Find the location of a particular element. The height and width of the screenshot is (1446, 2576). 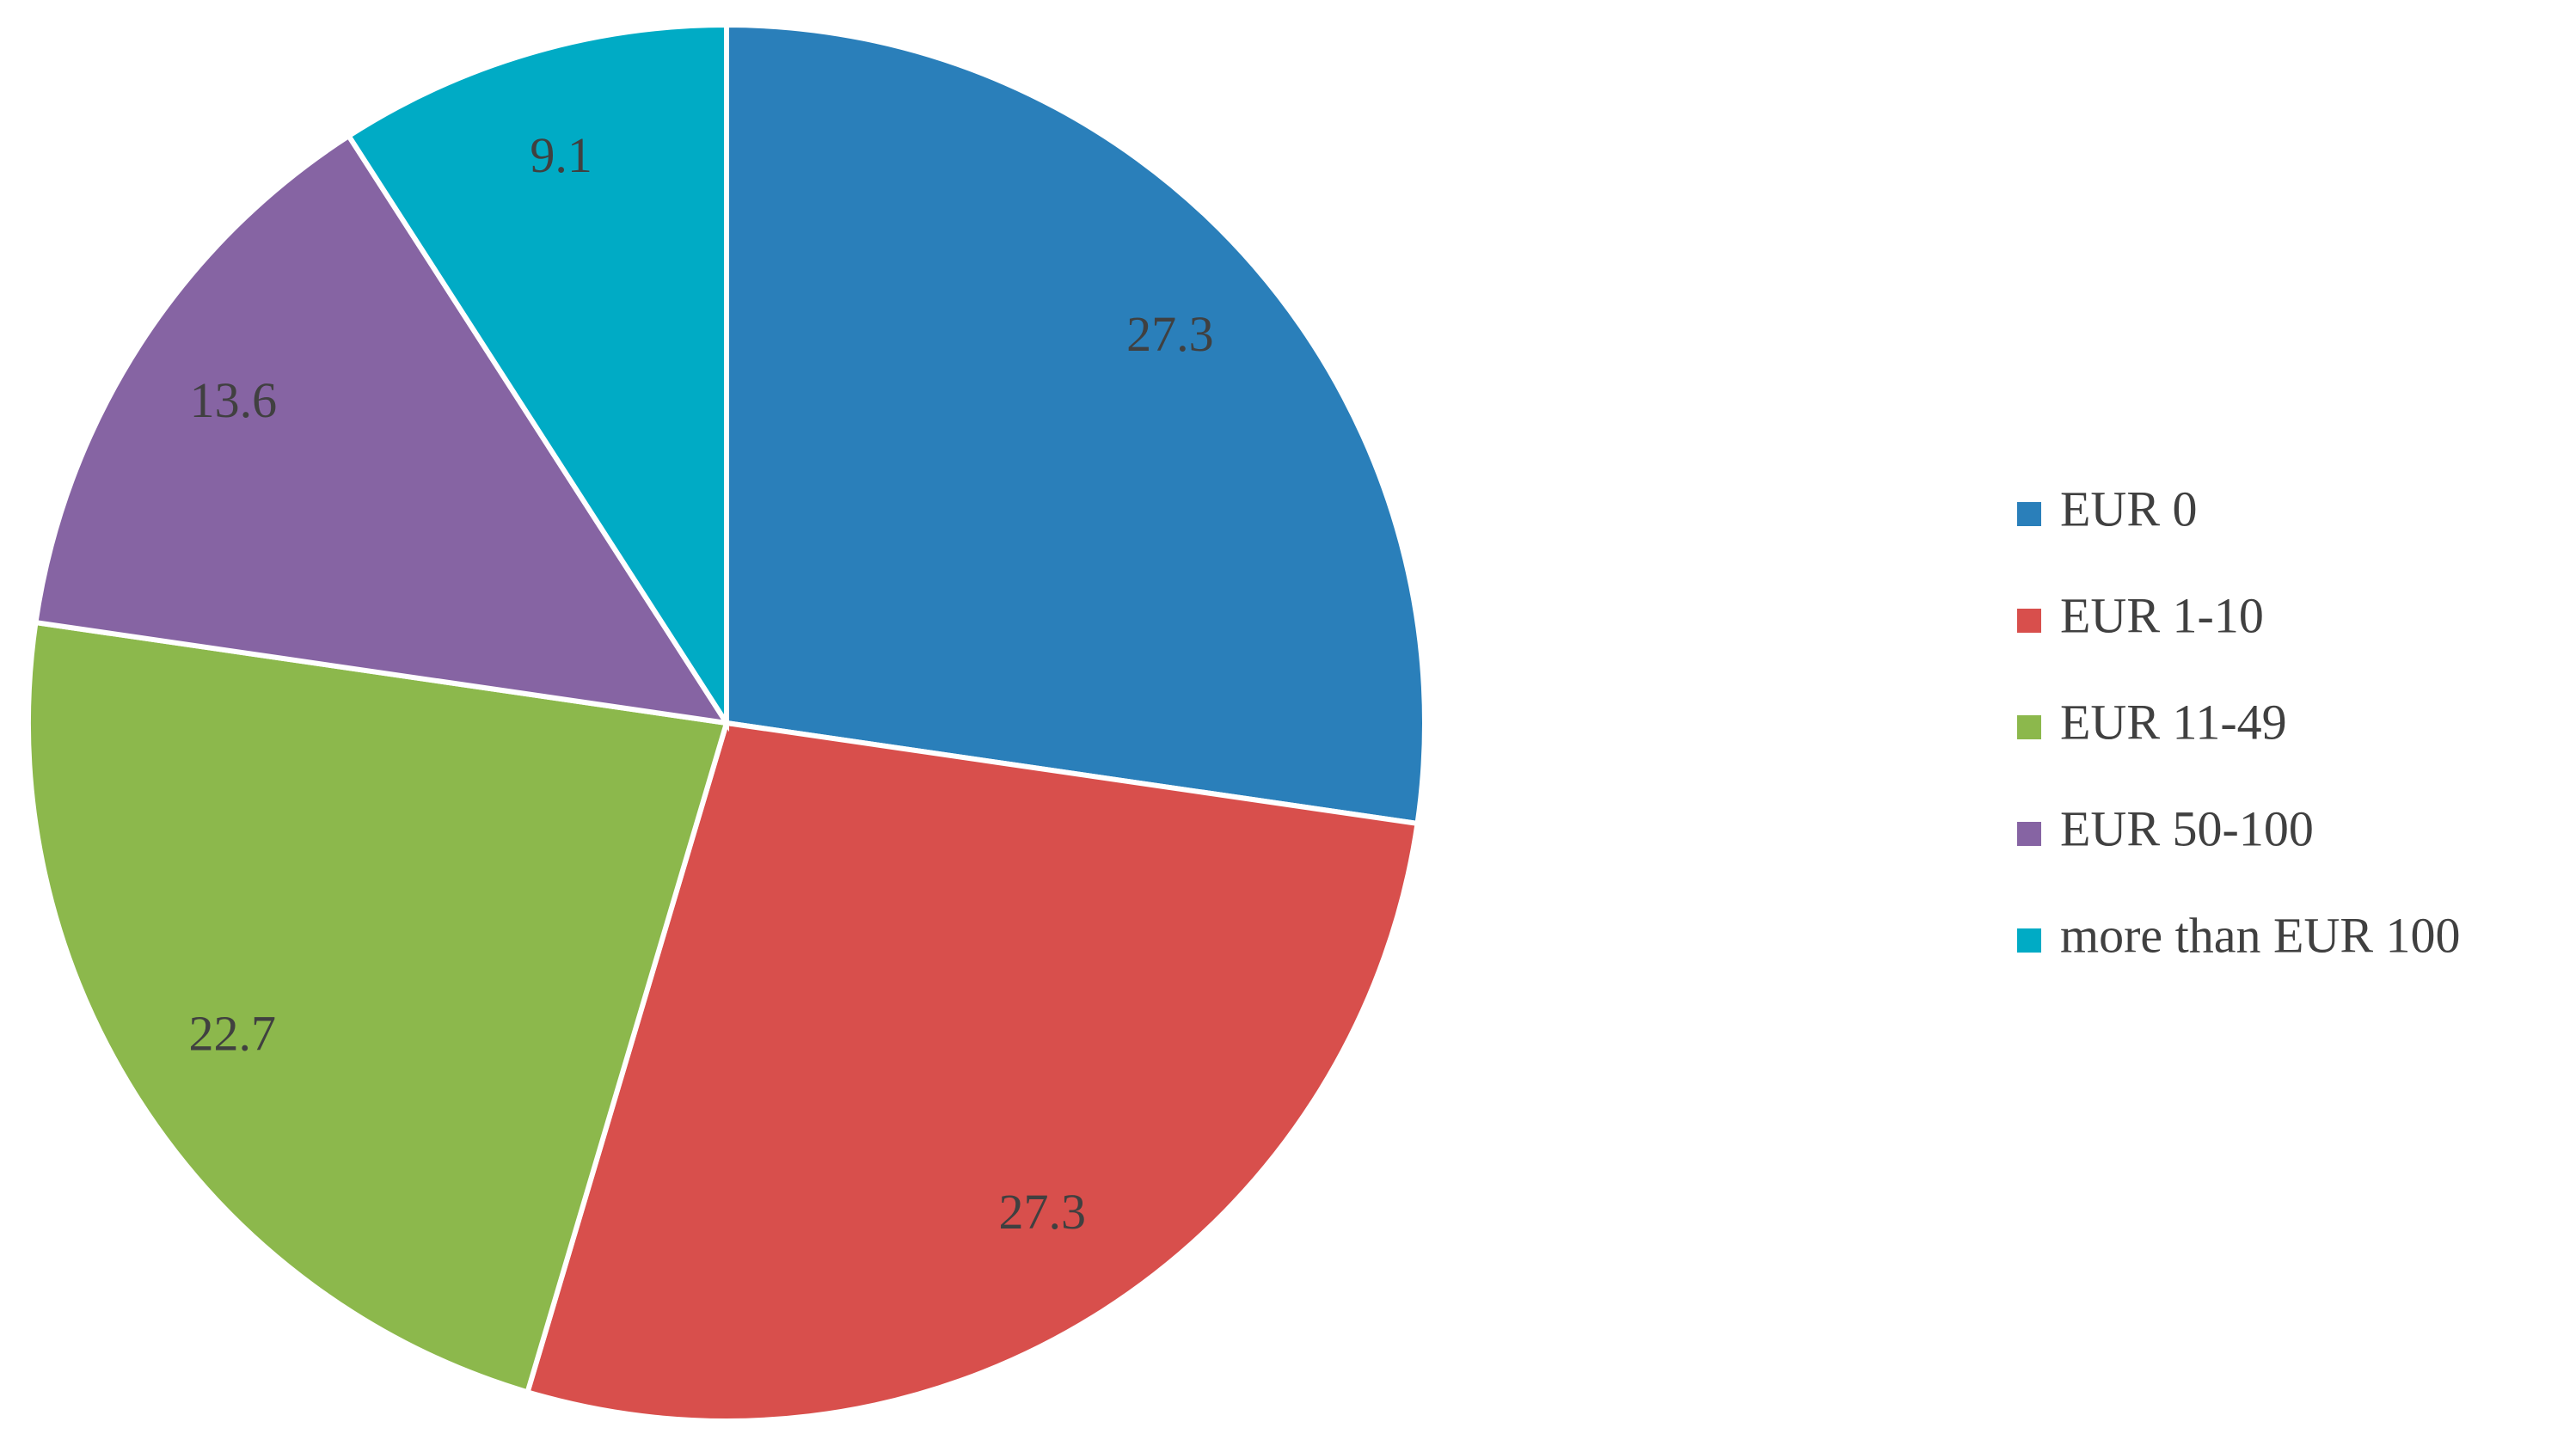

data-label: 22.7 is located at coordinates (233, 1034).